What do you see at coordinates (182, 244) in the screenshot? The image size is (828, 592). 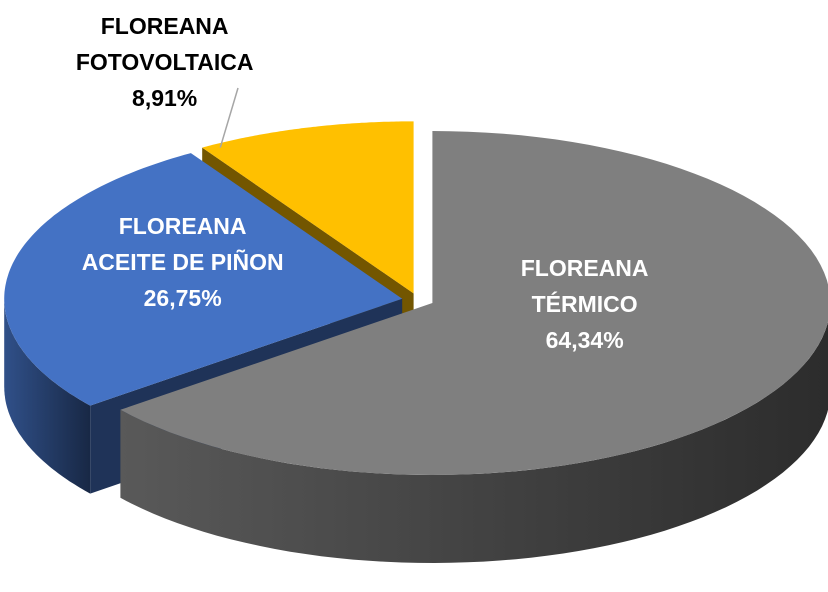 I see `category-label: FLOREANA ACEITE DE PIÑON` at bounding box center [182, 244].